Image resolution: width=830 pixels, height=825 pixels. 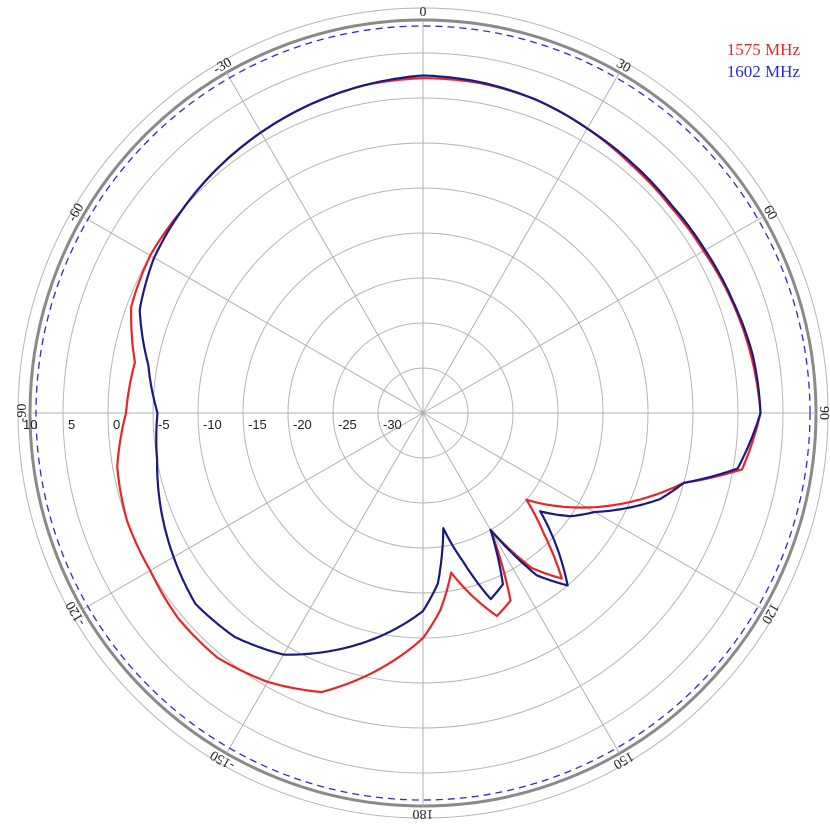 What do you see at coordinates (623, 759) in the screenshot?
I see `angle-tick-label: 150` at bounding box center [623, 759].